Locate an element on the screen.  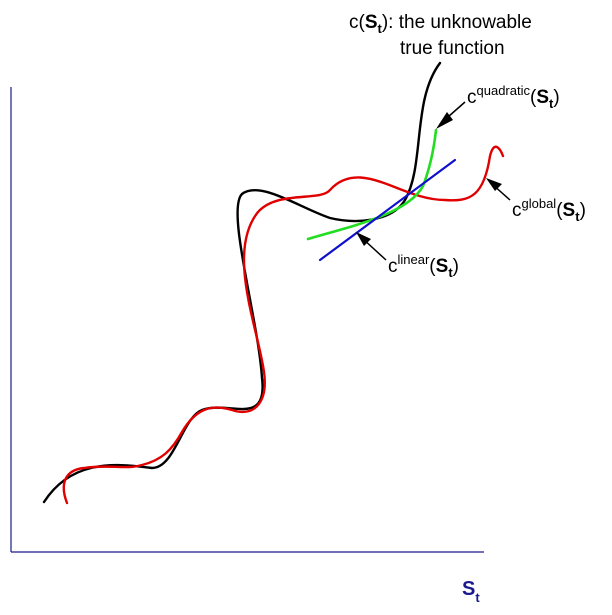
quadratic-label: cquadratic(St) is located at coordinates (513, 97).